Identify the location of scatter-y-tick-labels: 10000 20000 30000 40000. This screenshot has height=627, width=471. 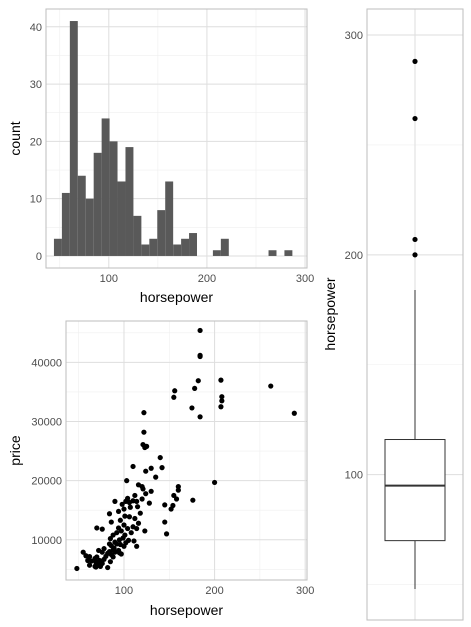
(46, 451).